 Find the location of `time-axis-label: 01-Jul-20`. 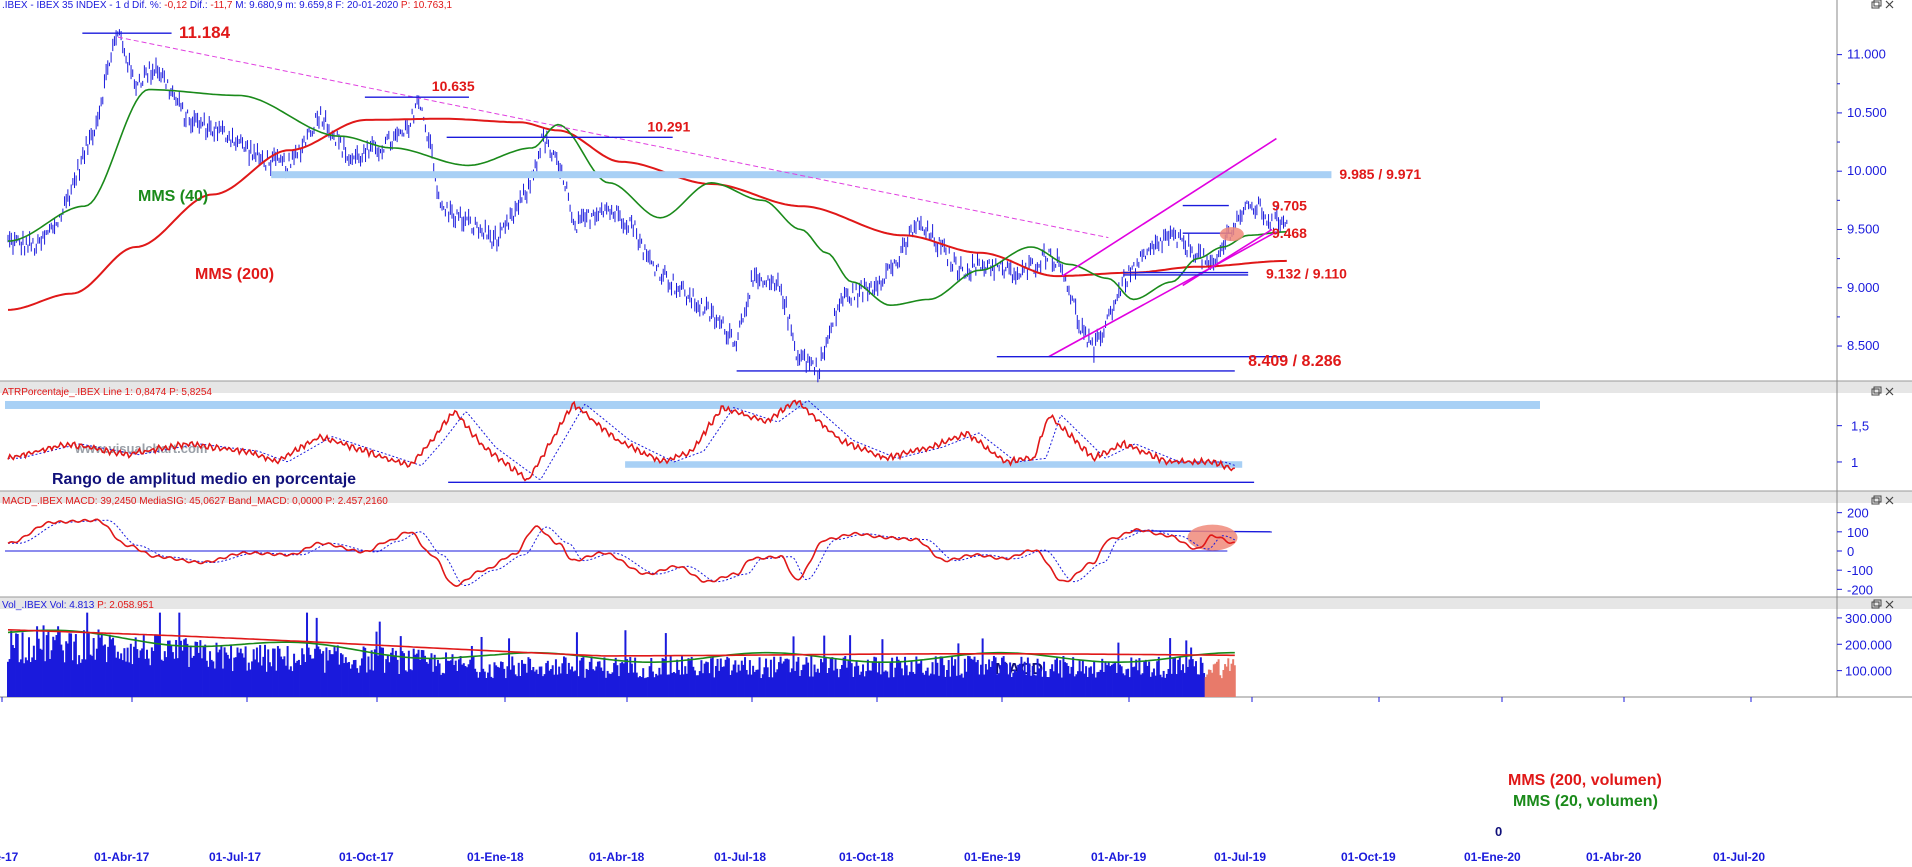

time-axis-label: 01-Jul-20 is located at coordinates (1739, 857).